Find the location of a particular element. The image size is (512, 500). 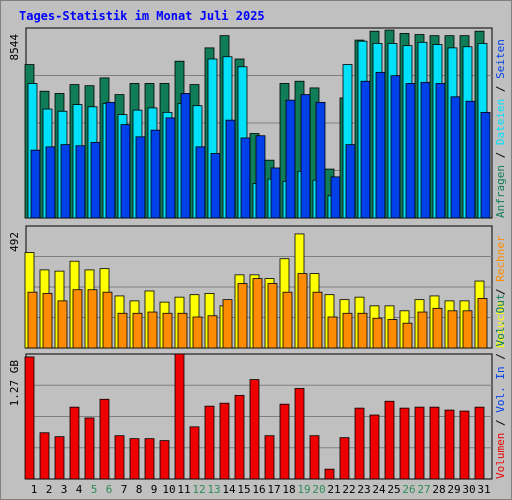

x-tick-label-day-6: 6 is located at coordinates (109, 489).